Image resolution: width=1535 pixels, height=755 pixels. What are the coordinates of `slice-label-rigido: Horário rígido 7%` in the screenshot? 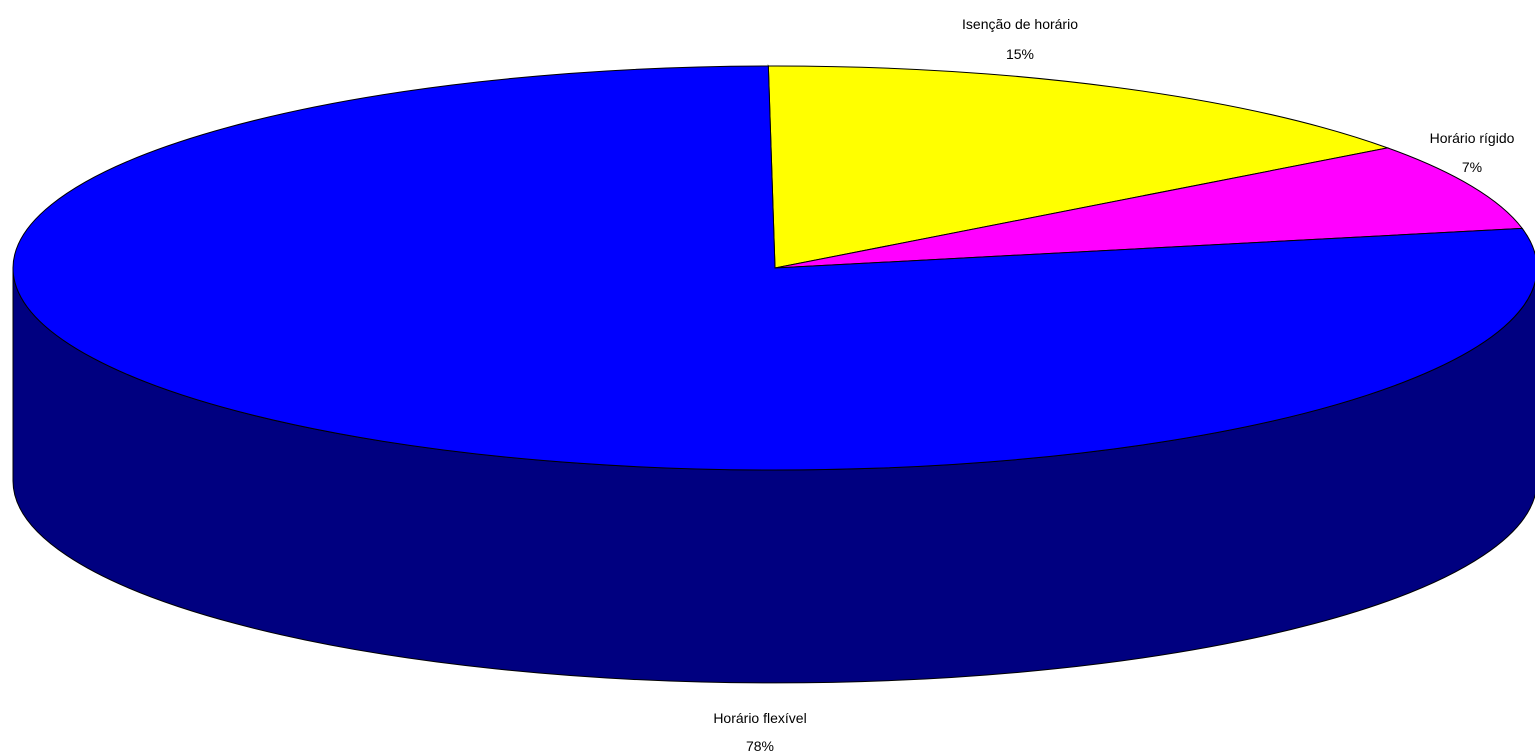 It's located at (1472, 152).